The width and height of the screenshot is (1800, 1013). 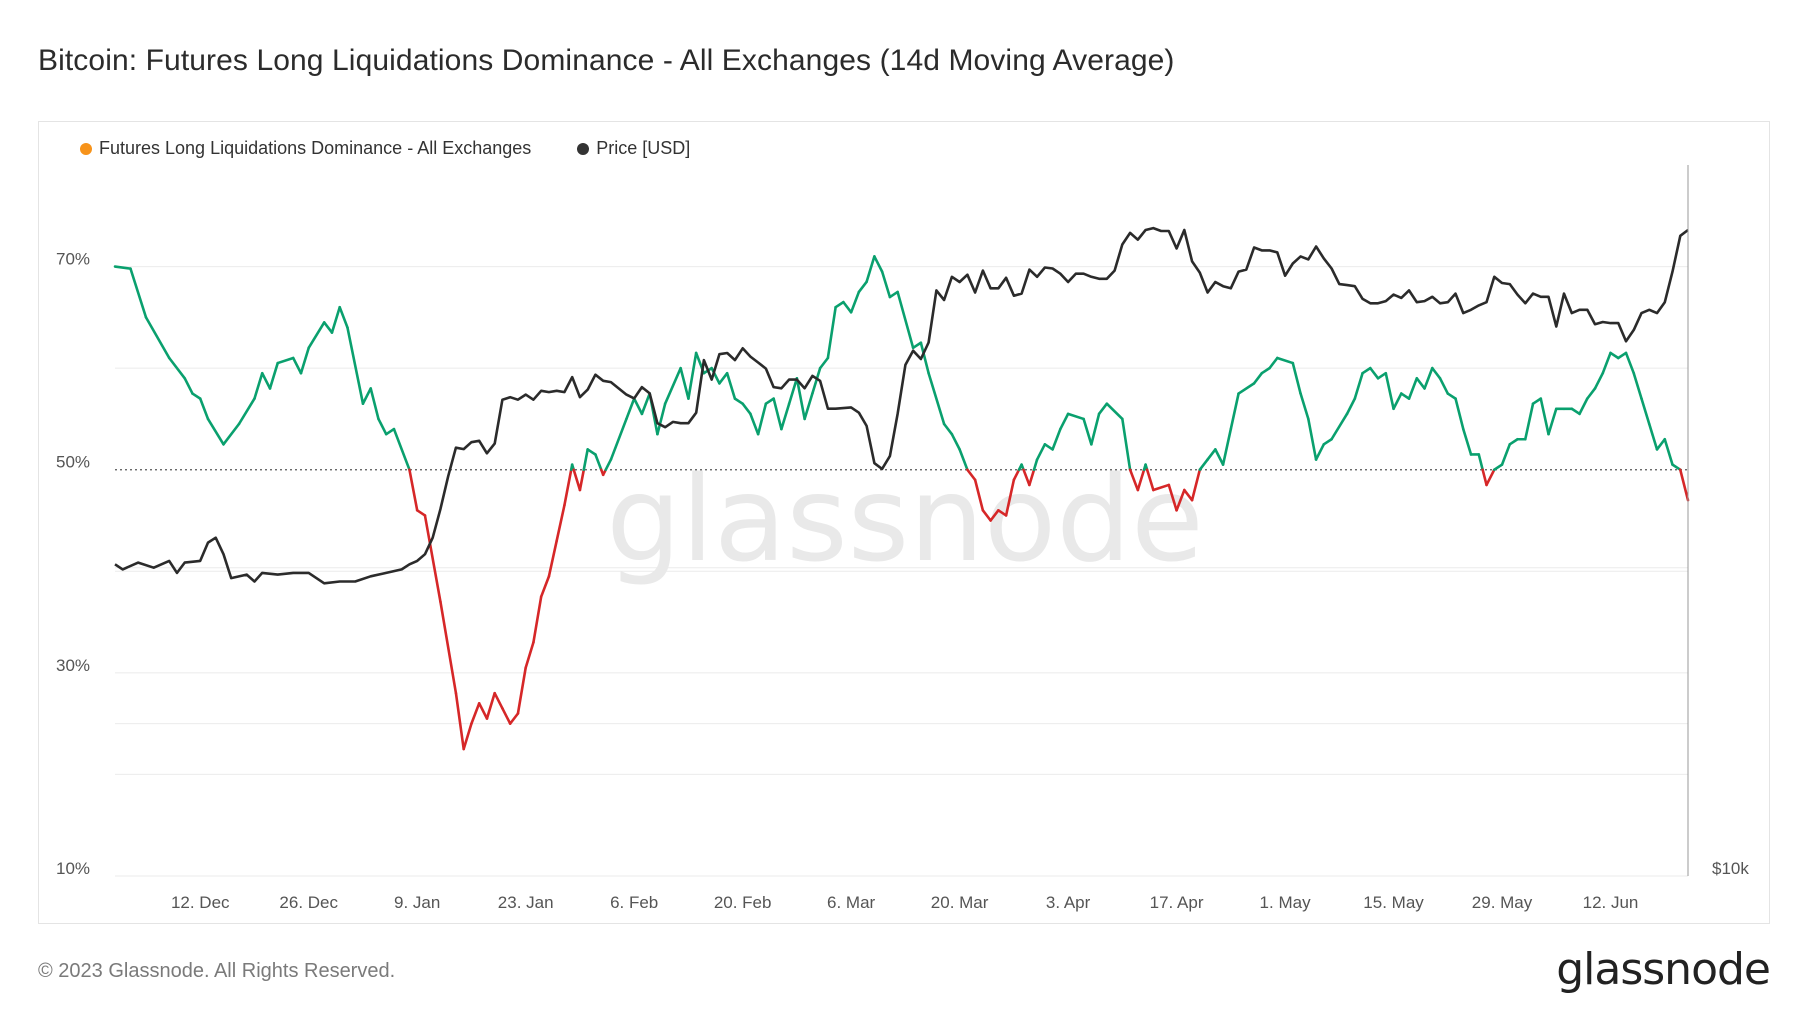 What do you see at coordinates (1286, 902) in the screenshot?
I see `x-tick-label: 1. May` at bounding box center [1286, 902].